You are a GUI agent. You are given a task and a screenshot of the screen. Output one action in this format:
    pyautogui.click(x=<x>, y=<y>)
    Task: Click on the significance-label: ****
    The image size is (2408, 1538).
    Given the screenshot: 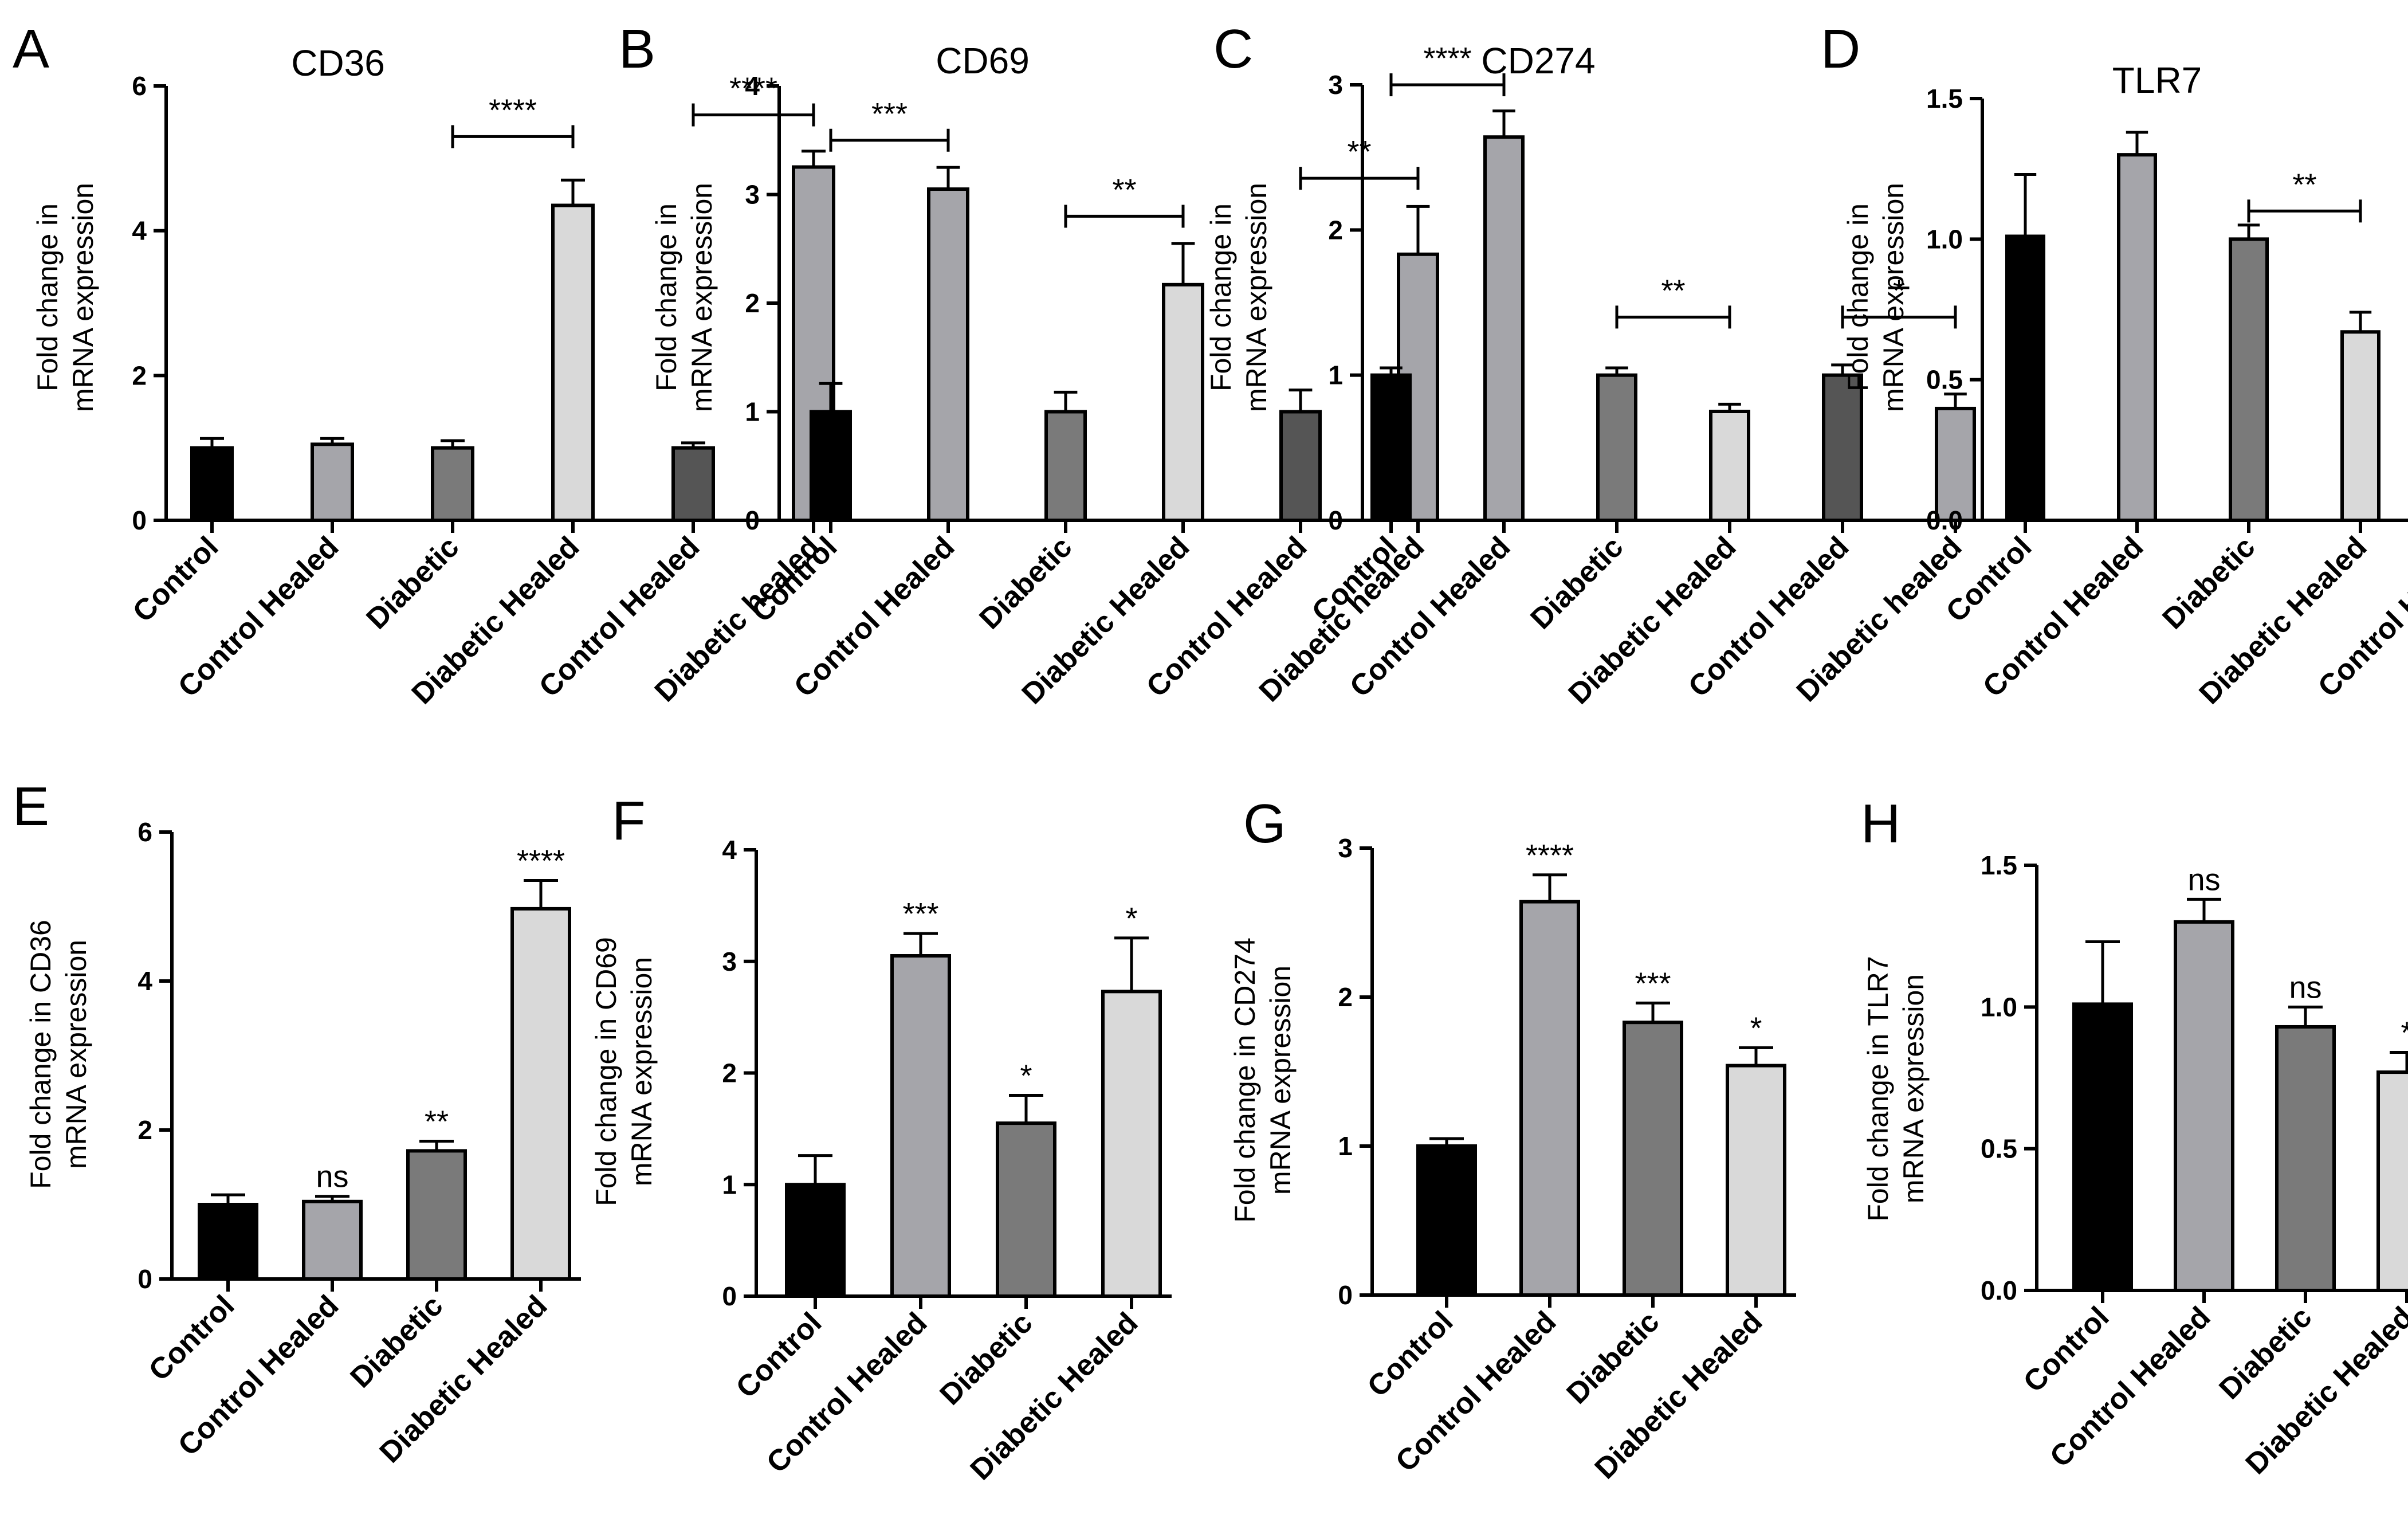 What is the action you would take?
    pyautogui.click(x=541, y=861)
    